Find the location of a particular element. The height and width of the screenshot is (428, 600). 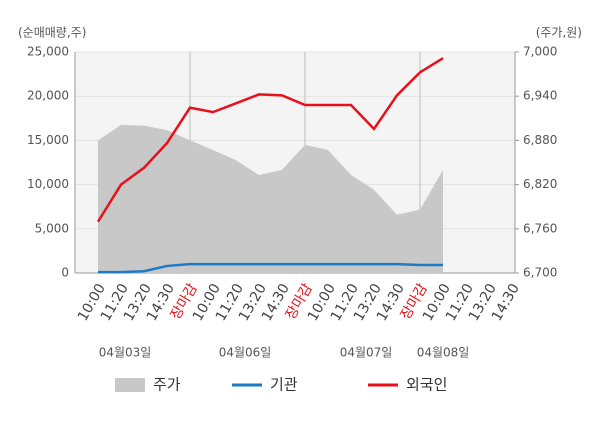

y-tick-label: 25,000 is located at coordinates (48, 52).